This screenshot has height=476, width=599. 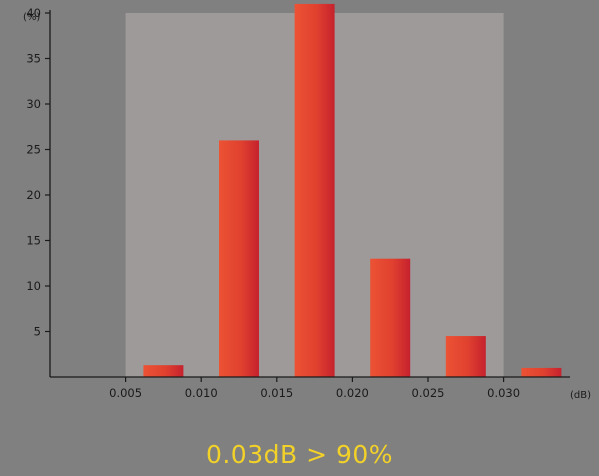 I want to click on y-tick-label-40: 40, so click(x=33, y=13).